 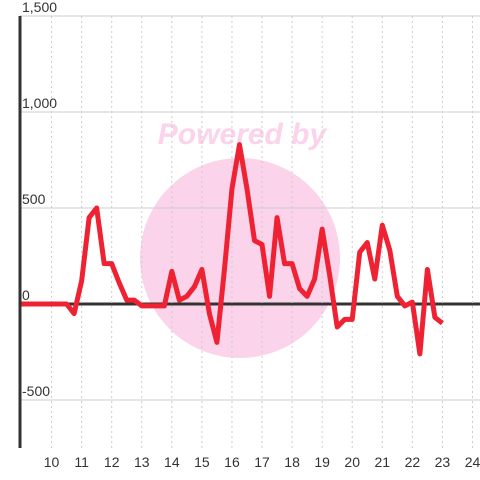 I want to click on x-tick-label: 18, so click(x=292, y=462).